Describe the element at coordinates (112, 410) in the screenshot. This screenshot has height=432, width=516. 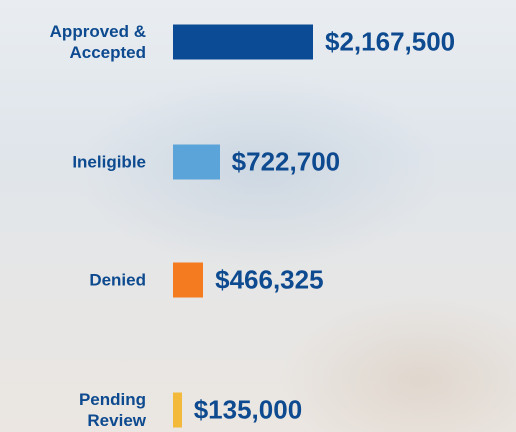
I see `category-label: Pending Review` at that location.